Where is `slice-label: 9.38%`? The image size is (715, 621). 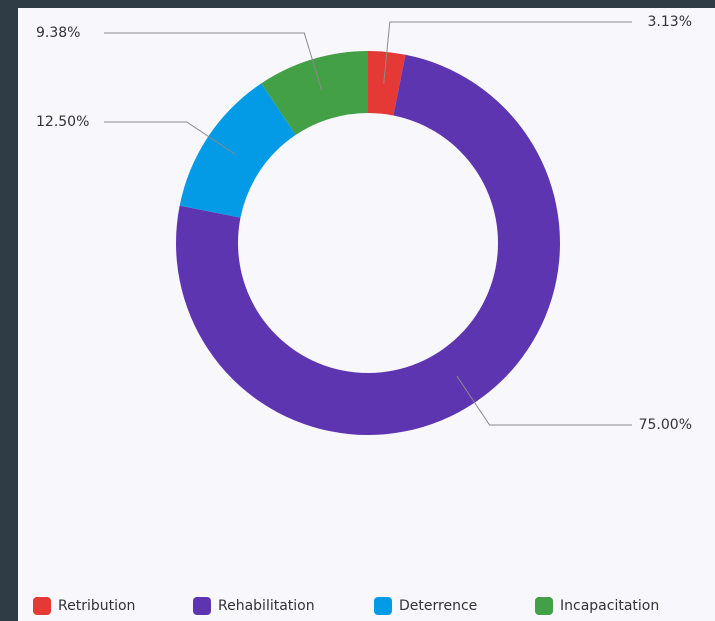
slice-label: 9.38% is located at coordinates (58, 33).